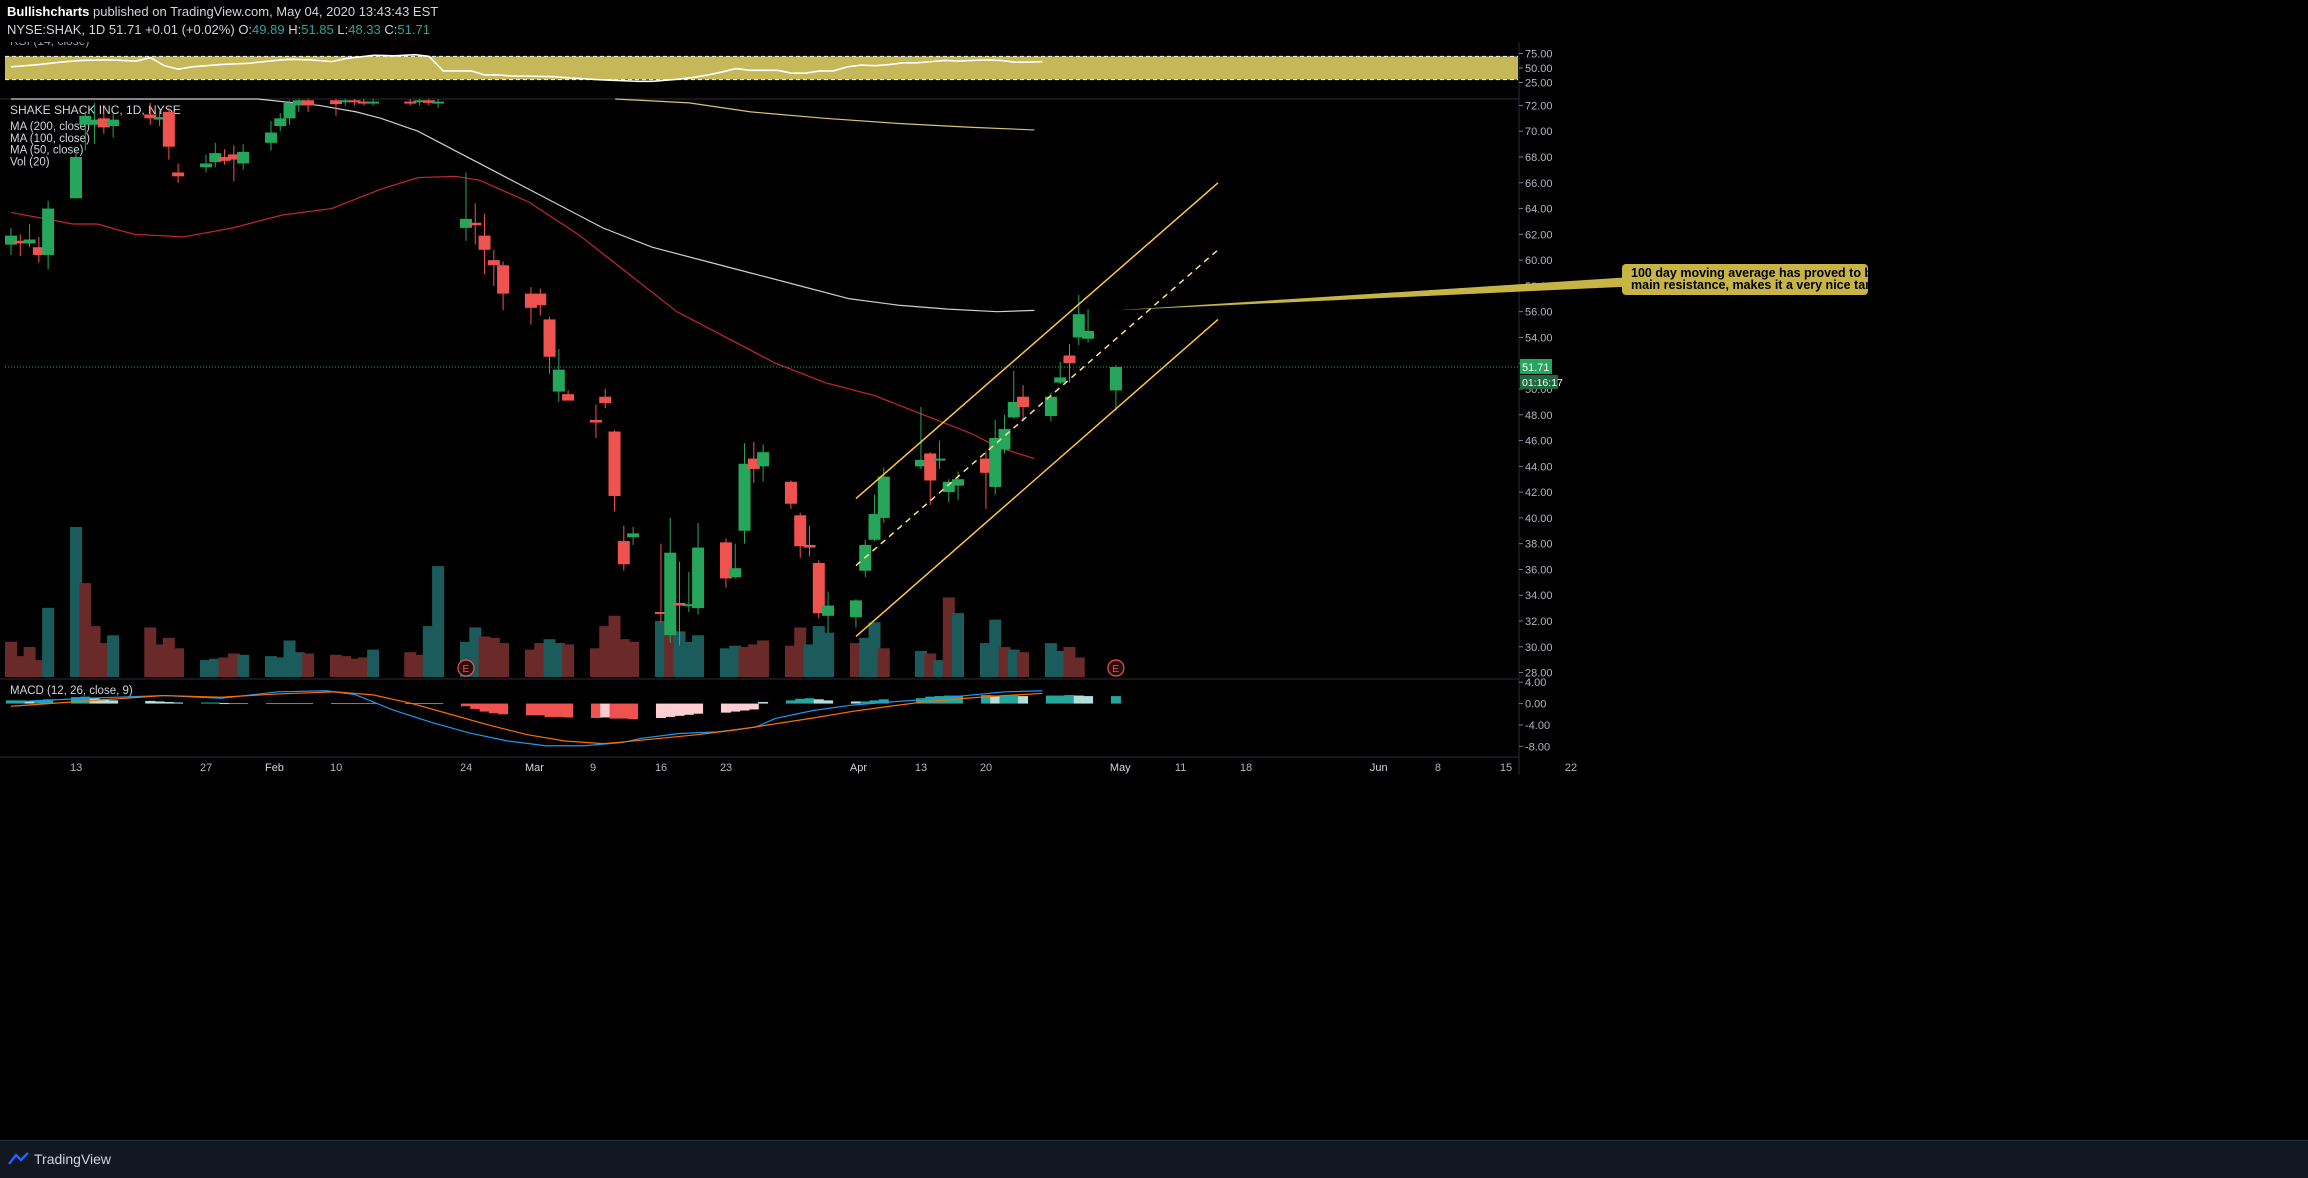  What do you see at coordinates (1755, 273) in the screenshot?
I see `annotation-text-line1: 100 day moving average has proved to be` at bounding box center [1755, 273].